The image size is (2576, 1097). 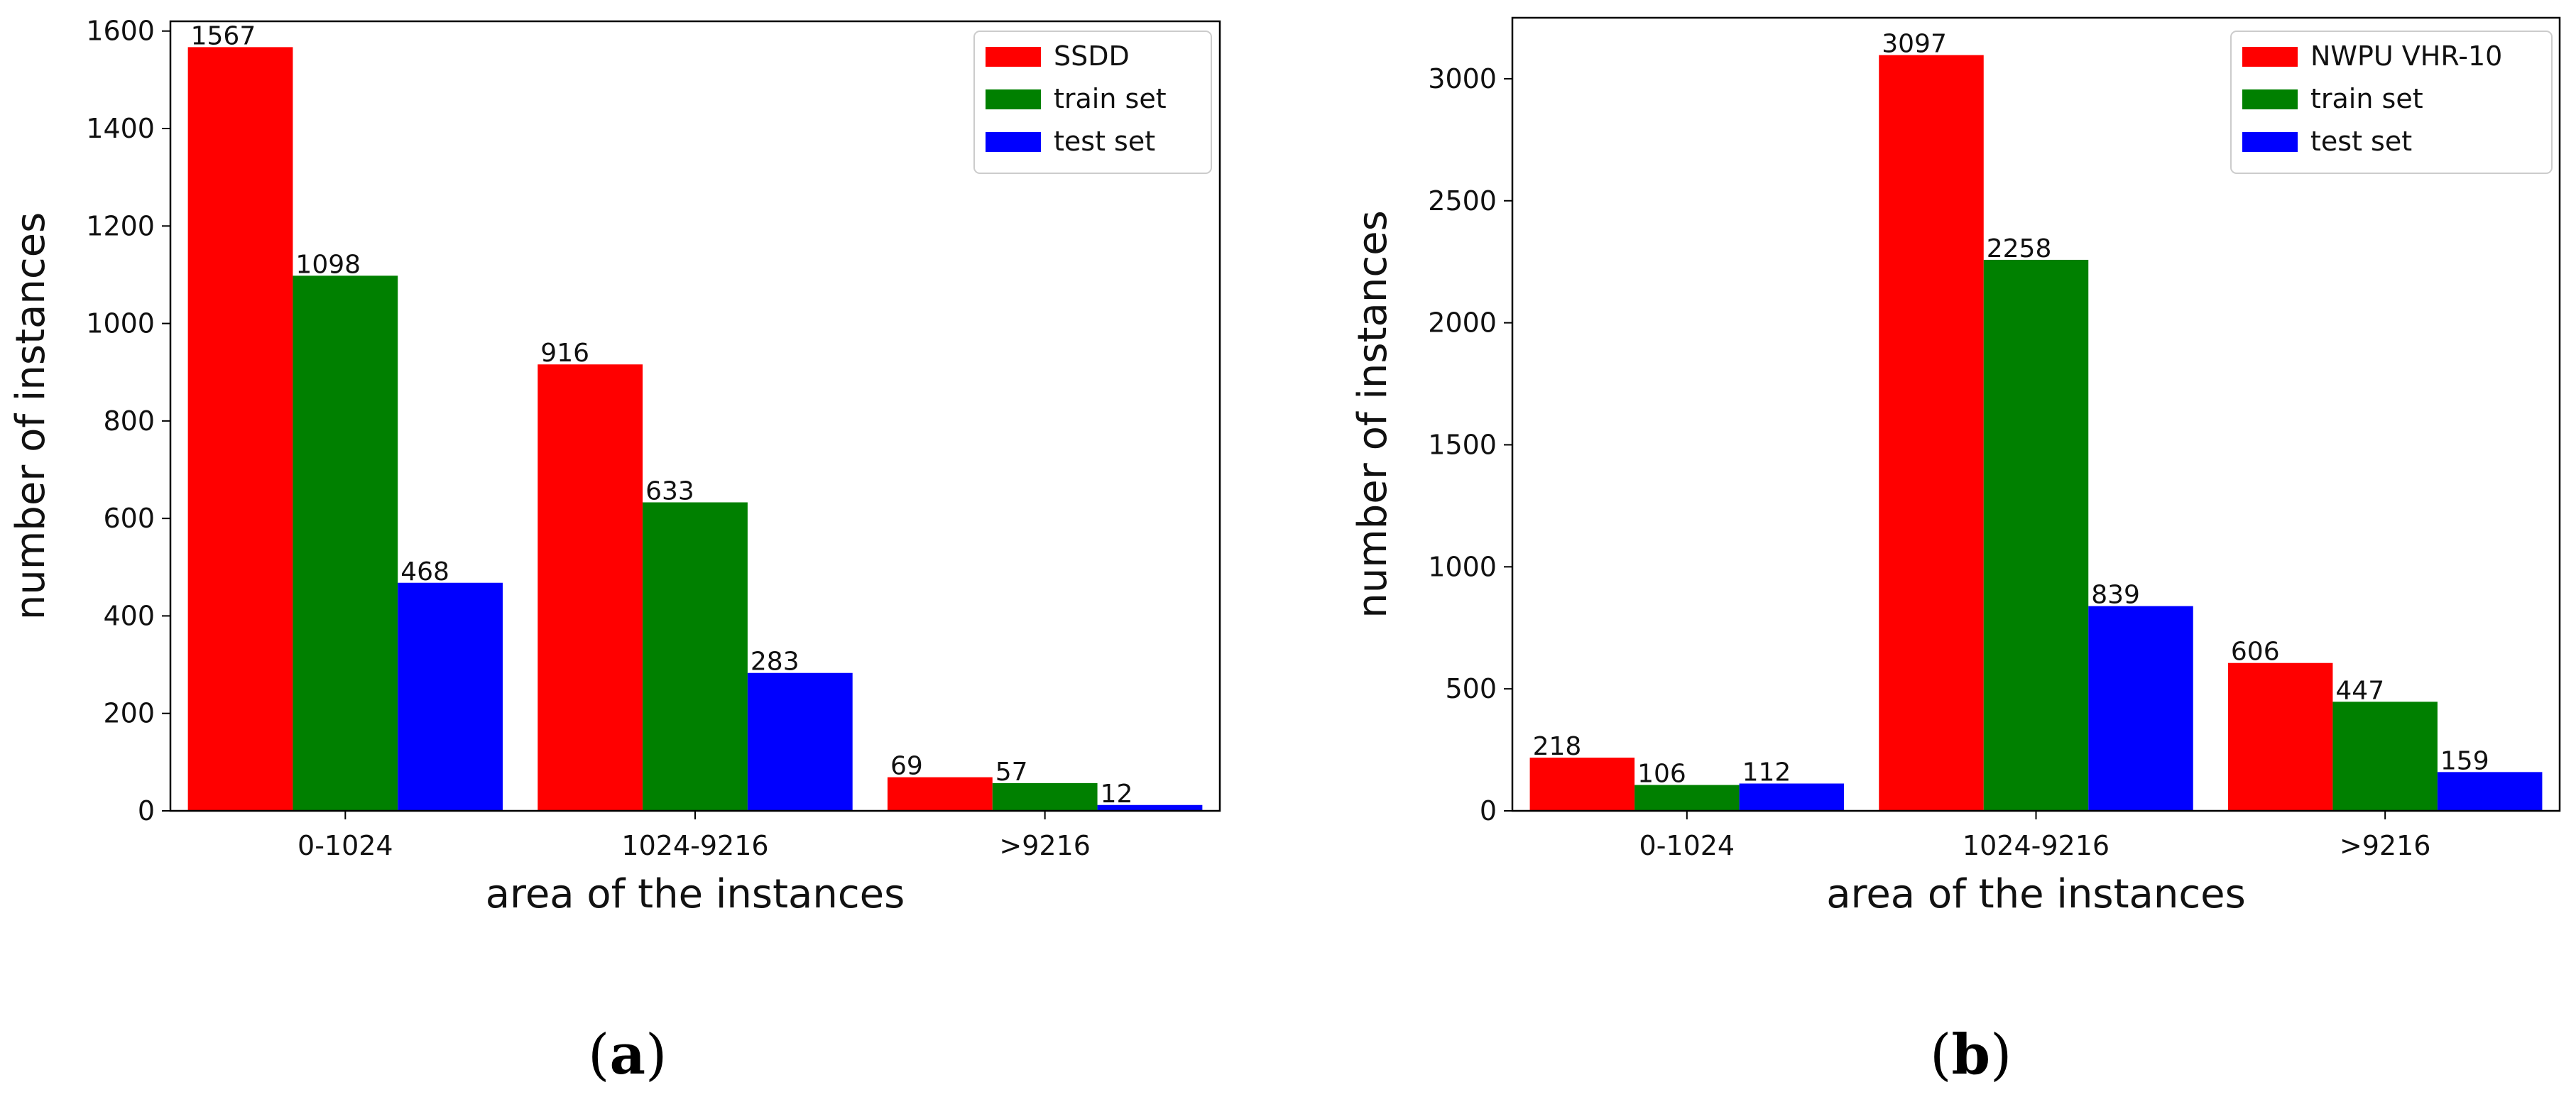 What do you see at coordinates (2464, 760) in the screenshot?
I see `data-label: 159` at bounding box center [2464, 760].